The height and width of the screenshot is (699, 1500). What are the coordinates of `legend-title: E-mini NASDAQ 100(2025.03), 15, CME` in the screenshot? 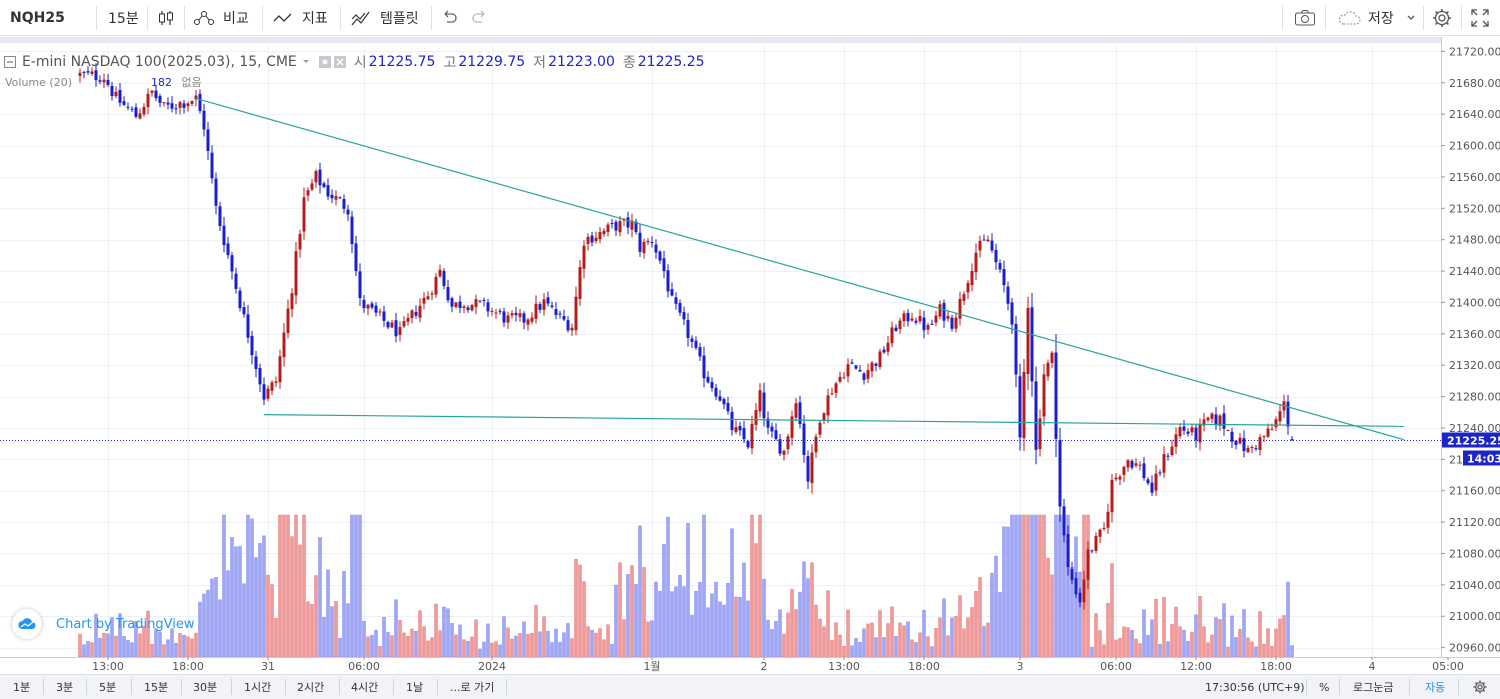 It's located at (159, 62).